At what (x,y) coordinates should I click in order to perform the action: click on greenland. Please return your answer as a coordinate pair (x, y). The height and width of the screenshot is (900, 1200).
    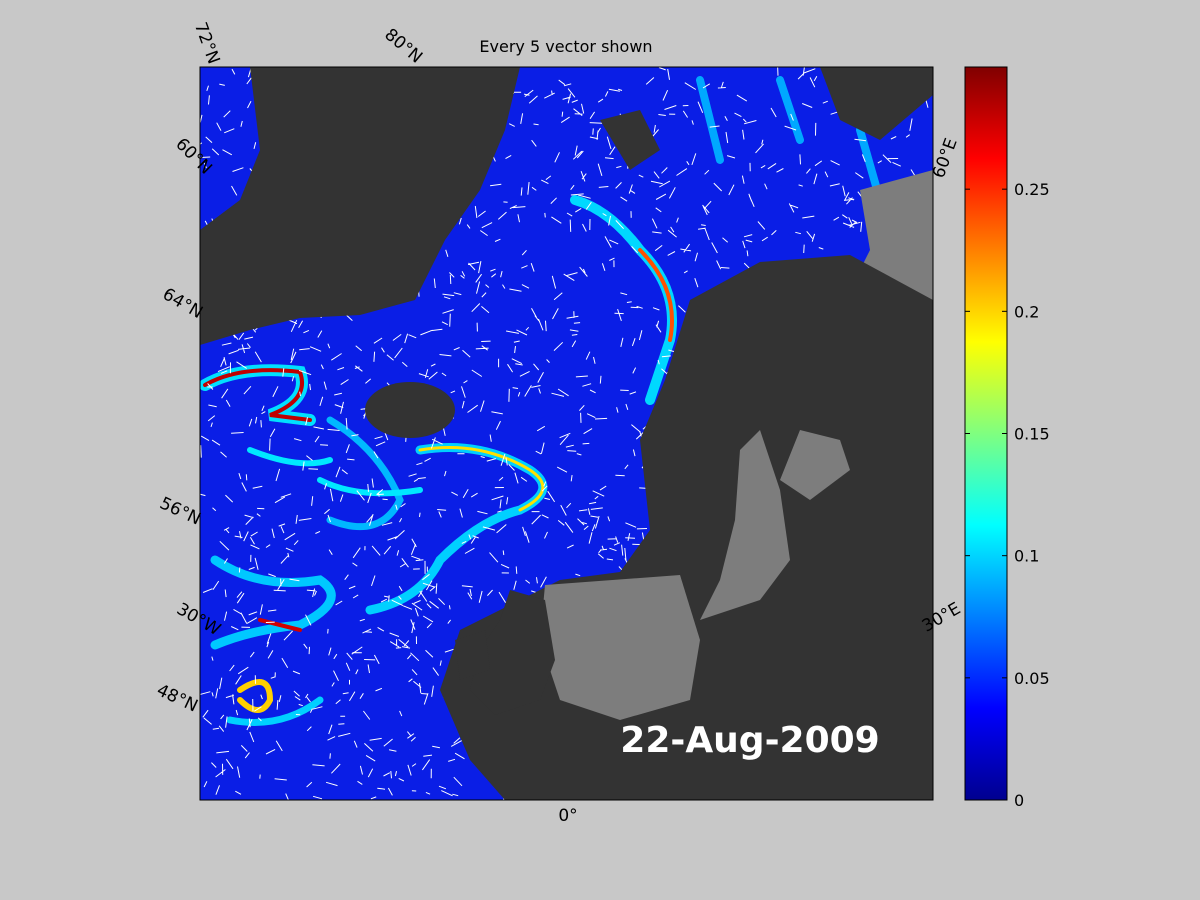
    Looking at the image, I should click on (360, 206).